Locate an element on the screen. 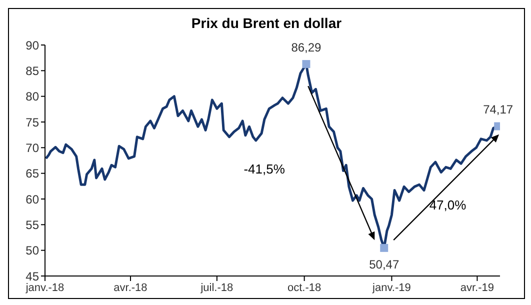 The image size is (531, 305). y-tick-label: 65 is located at coordinates (33, 173).